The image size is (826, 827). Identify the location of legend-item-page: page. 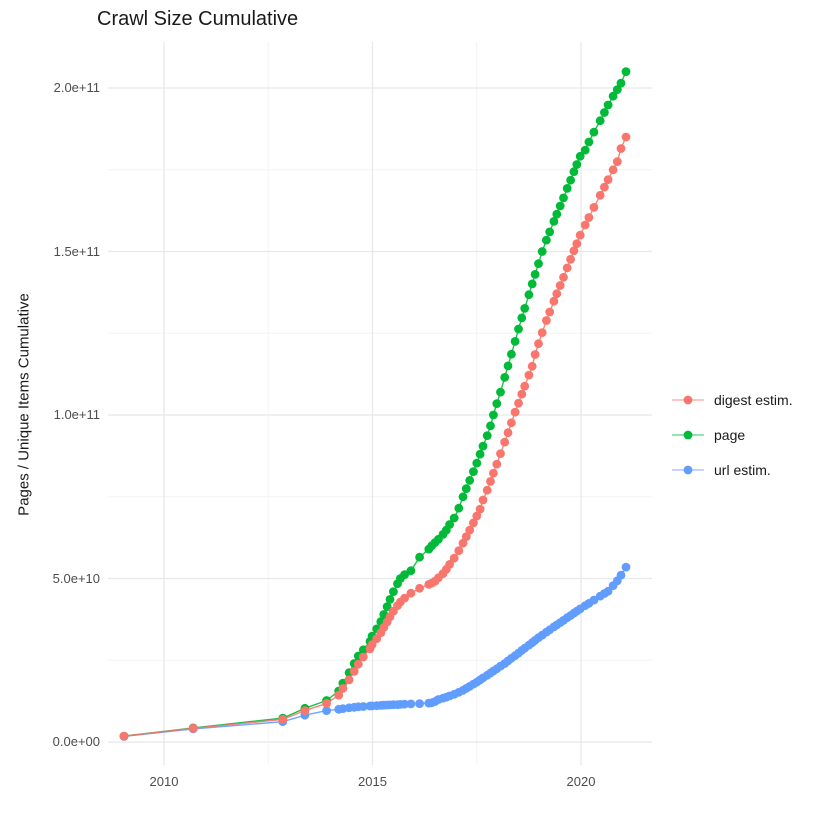
(731, 434).